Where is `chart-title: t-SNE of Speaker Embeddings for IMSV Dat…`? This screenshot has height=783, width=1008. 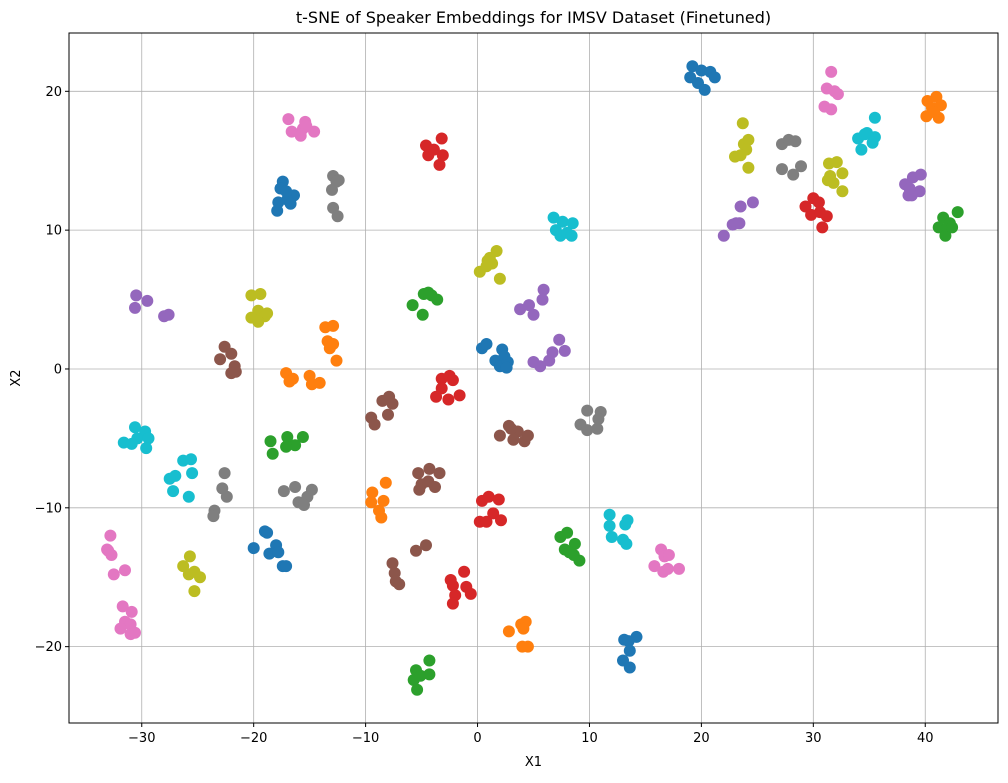 chart-title: t-SNE of Speaker Embeddings for IMSV Dat… is located at coordinates (533, 17).